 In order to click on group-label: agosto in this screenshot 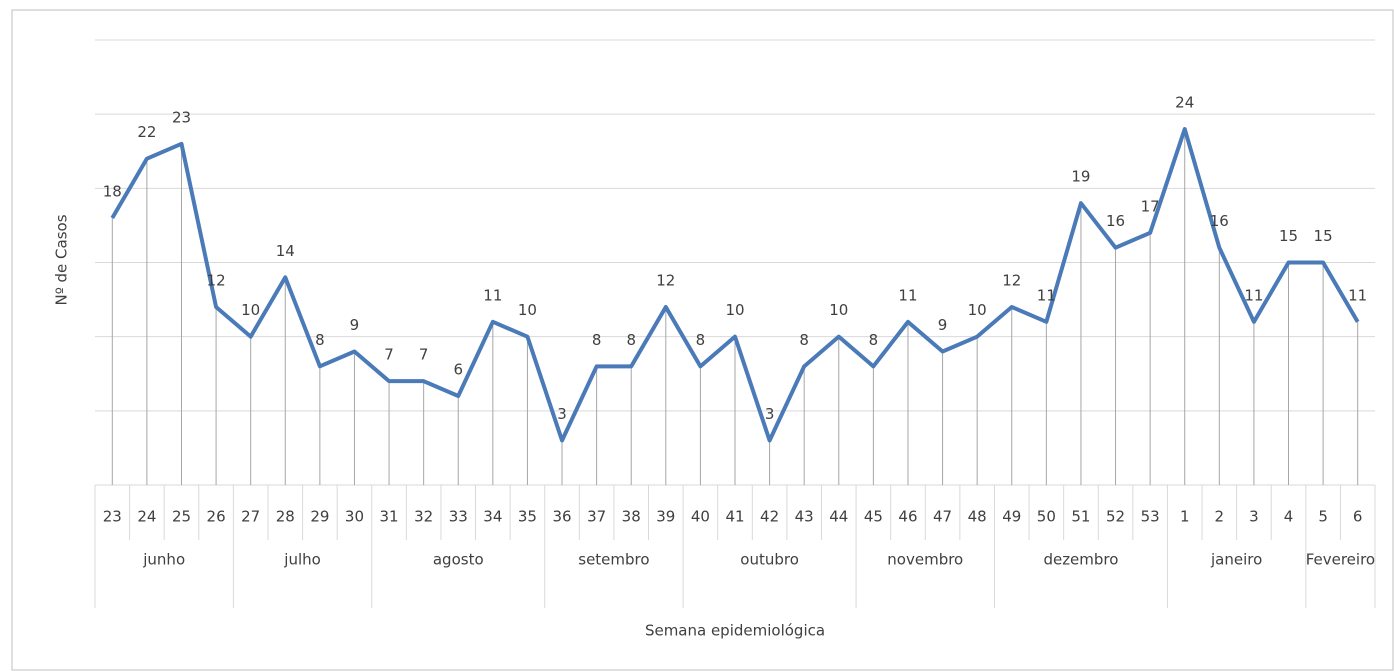, I will do `click(458, 560)`.